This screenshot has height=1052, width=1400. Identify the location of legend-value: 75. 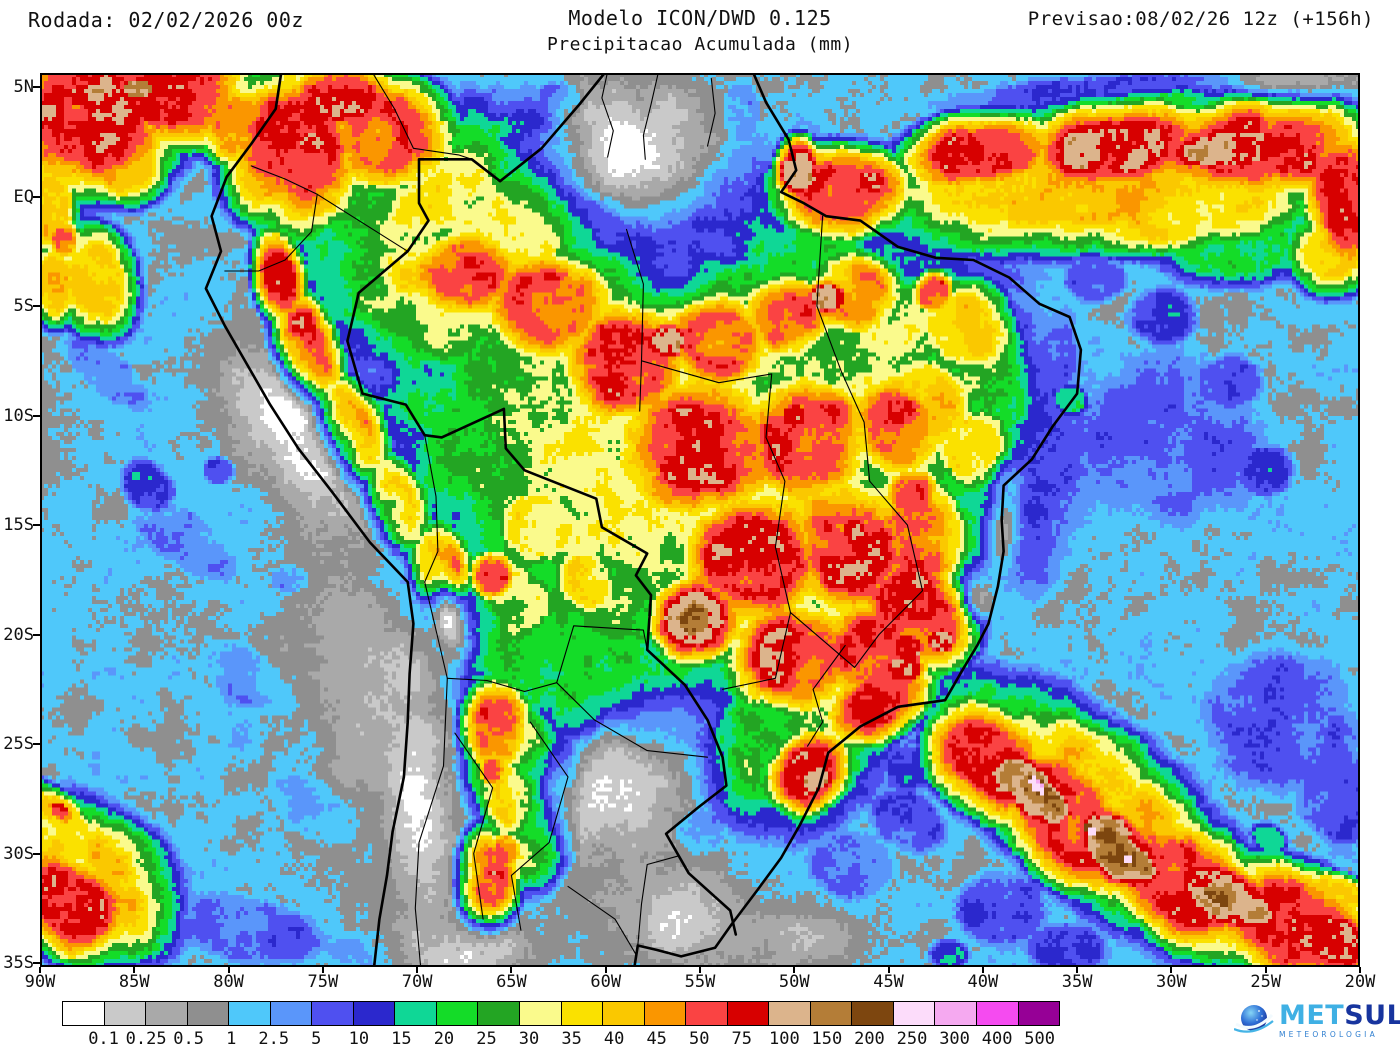
(742, 1039).